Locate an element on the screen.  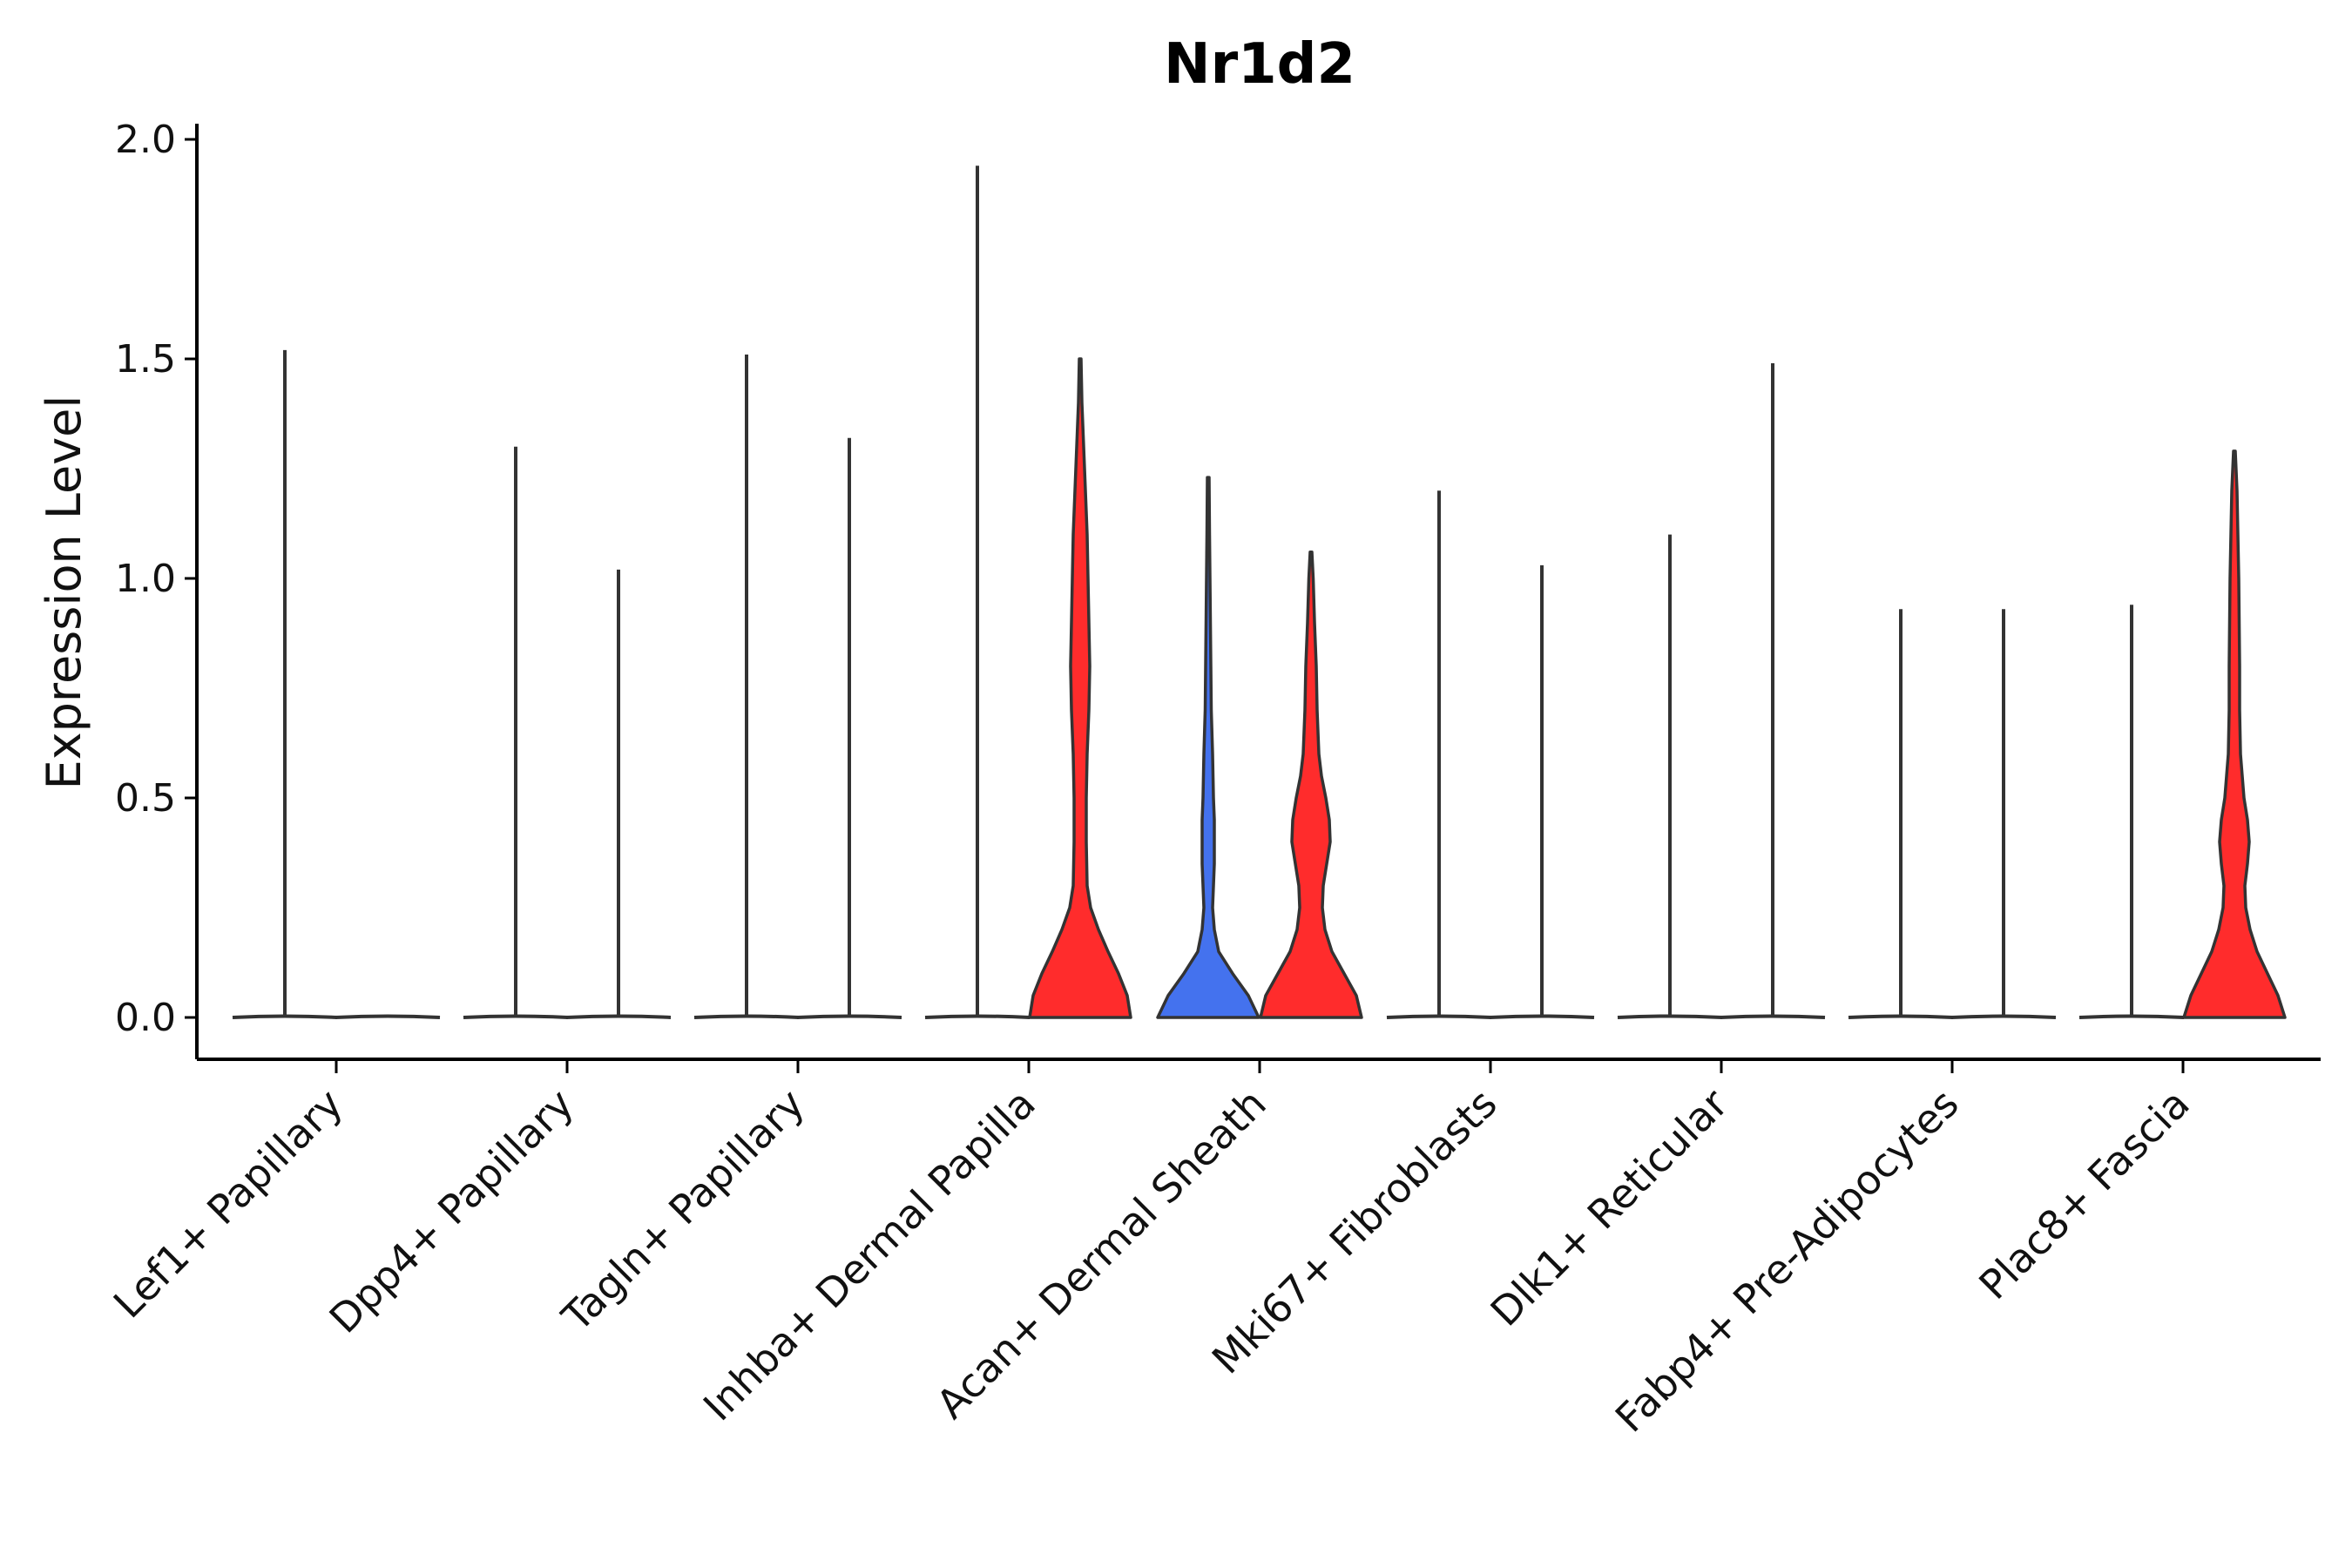
x-tick-label: Dpp4+ Papillary is located at coordinates (452, 1211).